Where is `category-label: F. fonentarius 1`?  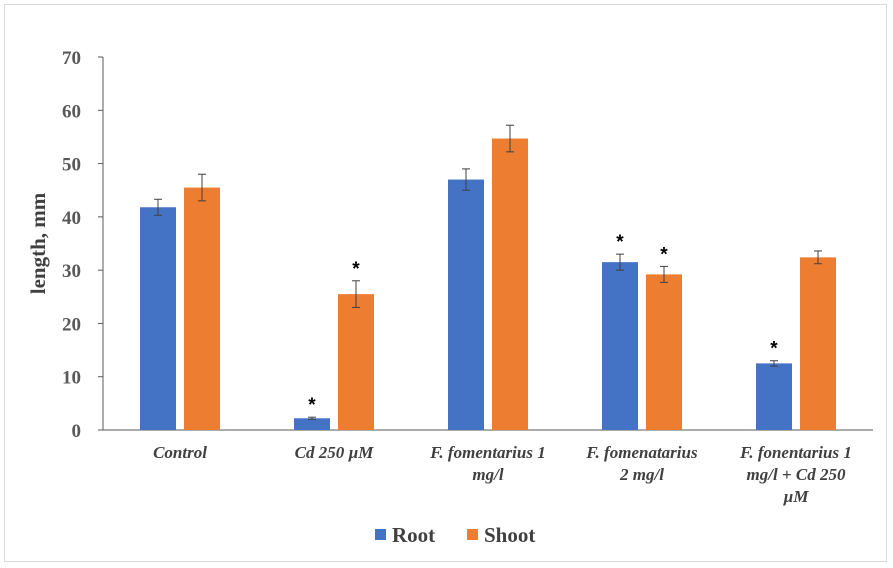 category-label: F. fonentarius 1 is located at coordinates (795, 452).